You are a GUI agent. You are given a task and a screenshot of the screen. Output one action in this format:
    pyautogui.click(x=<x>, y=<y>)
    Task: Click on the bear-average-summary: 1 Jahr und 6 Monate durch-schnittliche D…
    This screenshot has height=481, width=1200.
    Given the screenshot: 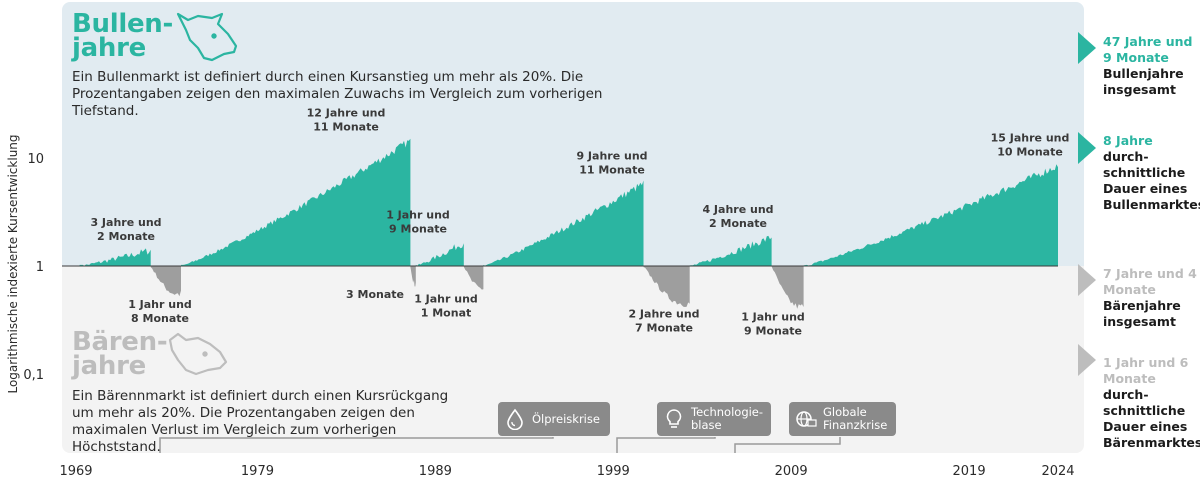 What is the action you would take?
    pyautogui.click(x=1151, y=403)
    